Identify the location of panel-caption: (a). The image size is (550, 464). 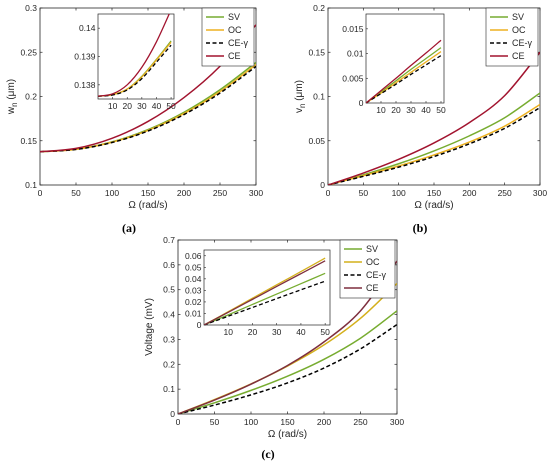
(129, 228).